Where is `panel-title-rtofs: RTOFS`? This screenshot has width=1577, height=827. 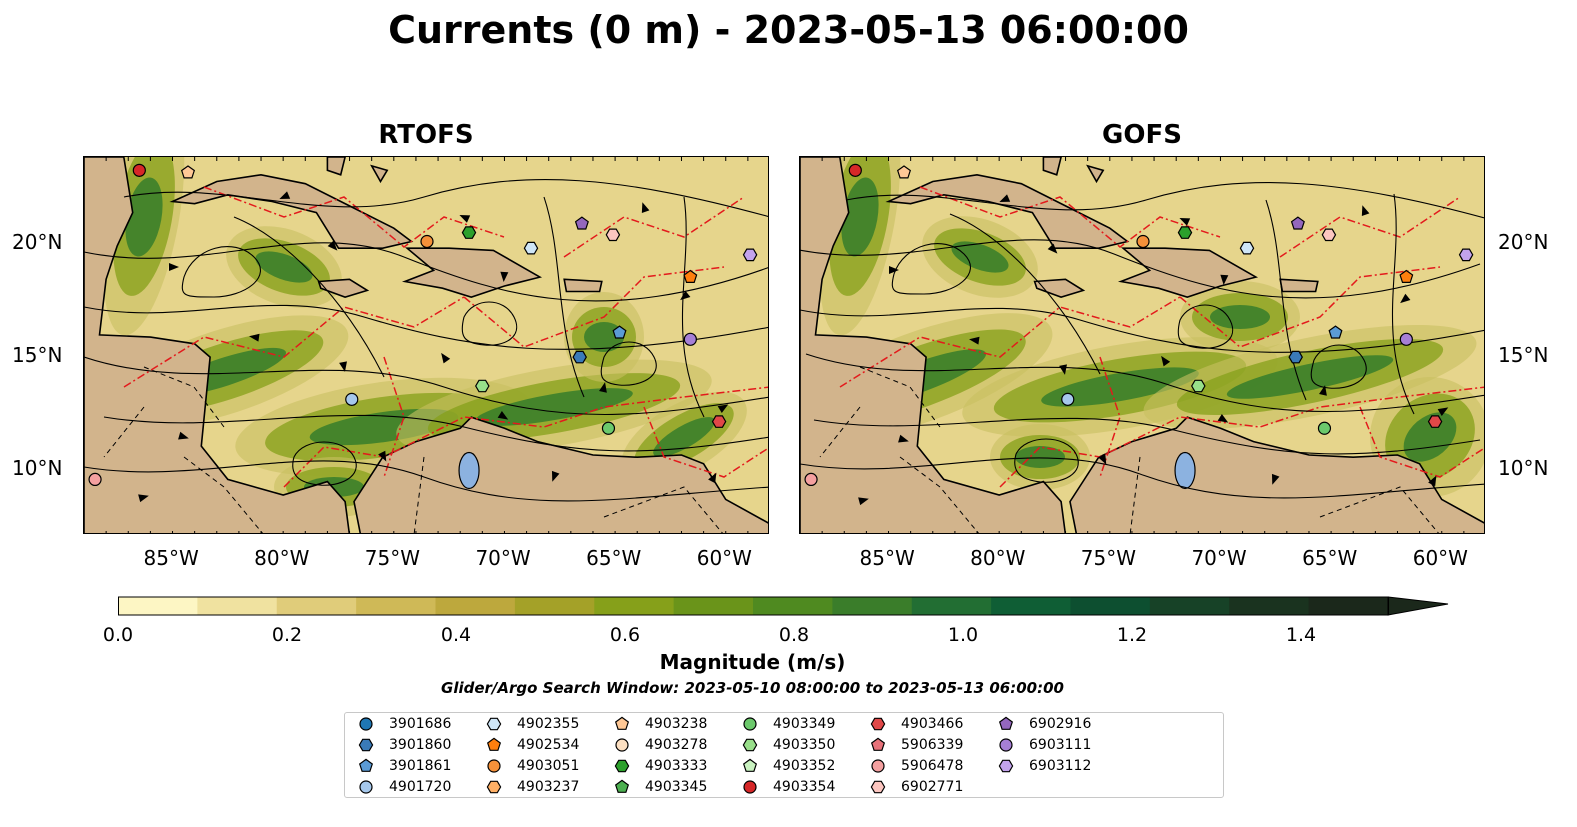 panel-title-rtofs: RTOFS is located at coordinates (426, 135).